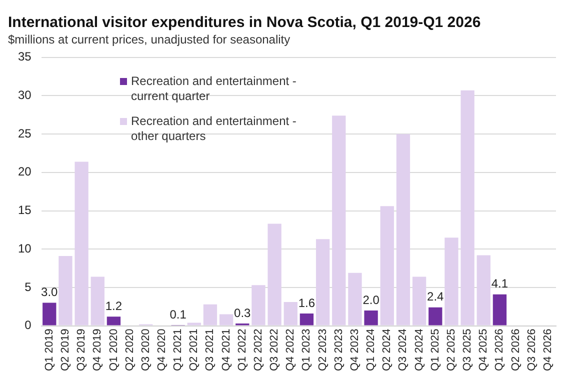 The image size is (576, 384). What do you see at coordinates (435, 349) in the screenshot?
I see `x-tick-label: Q1 2025` at bounding box center [435, 349].